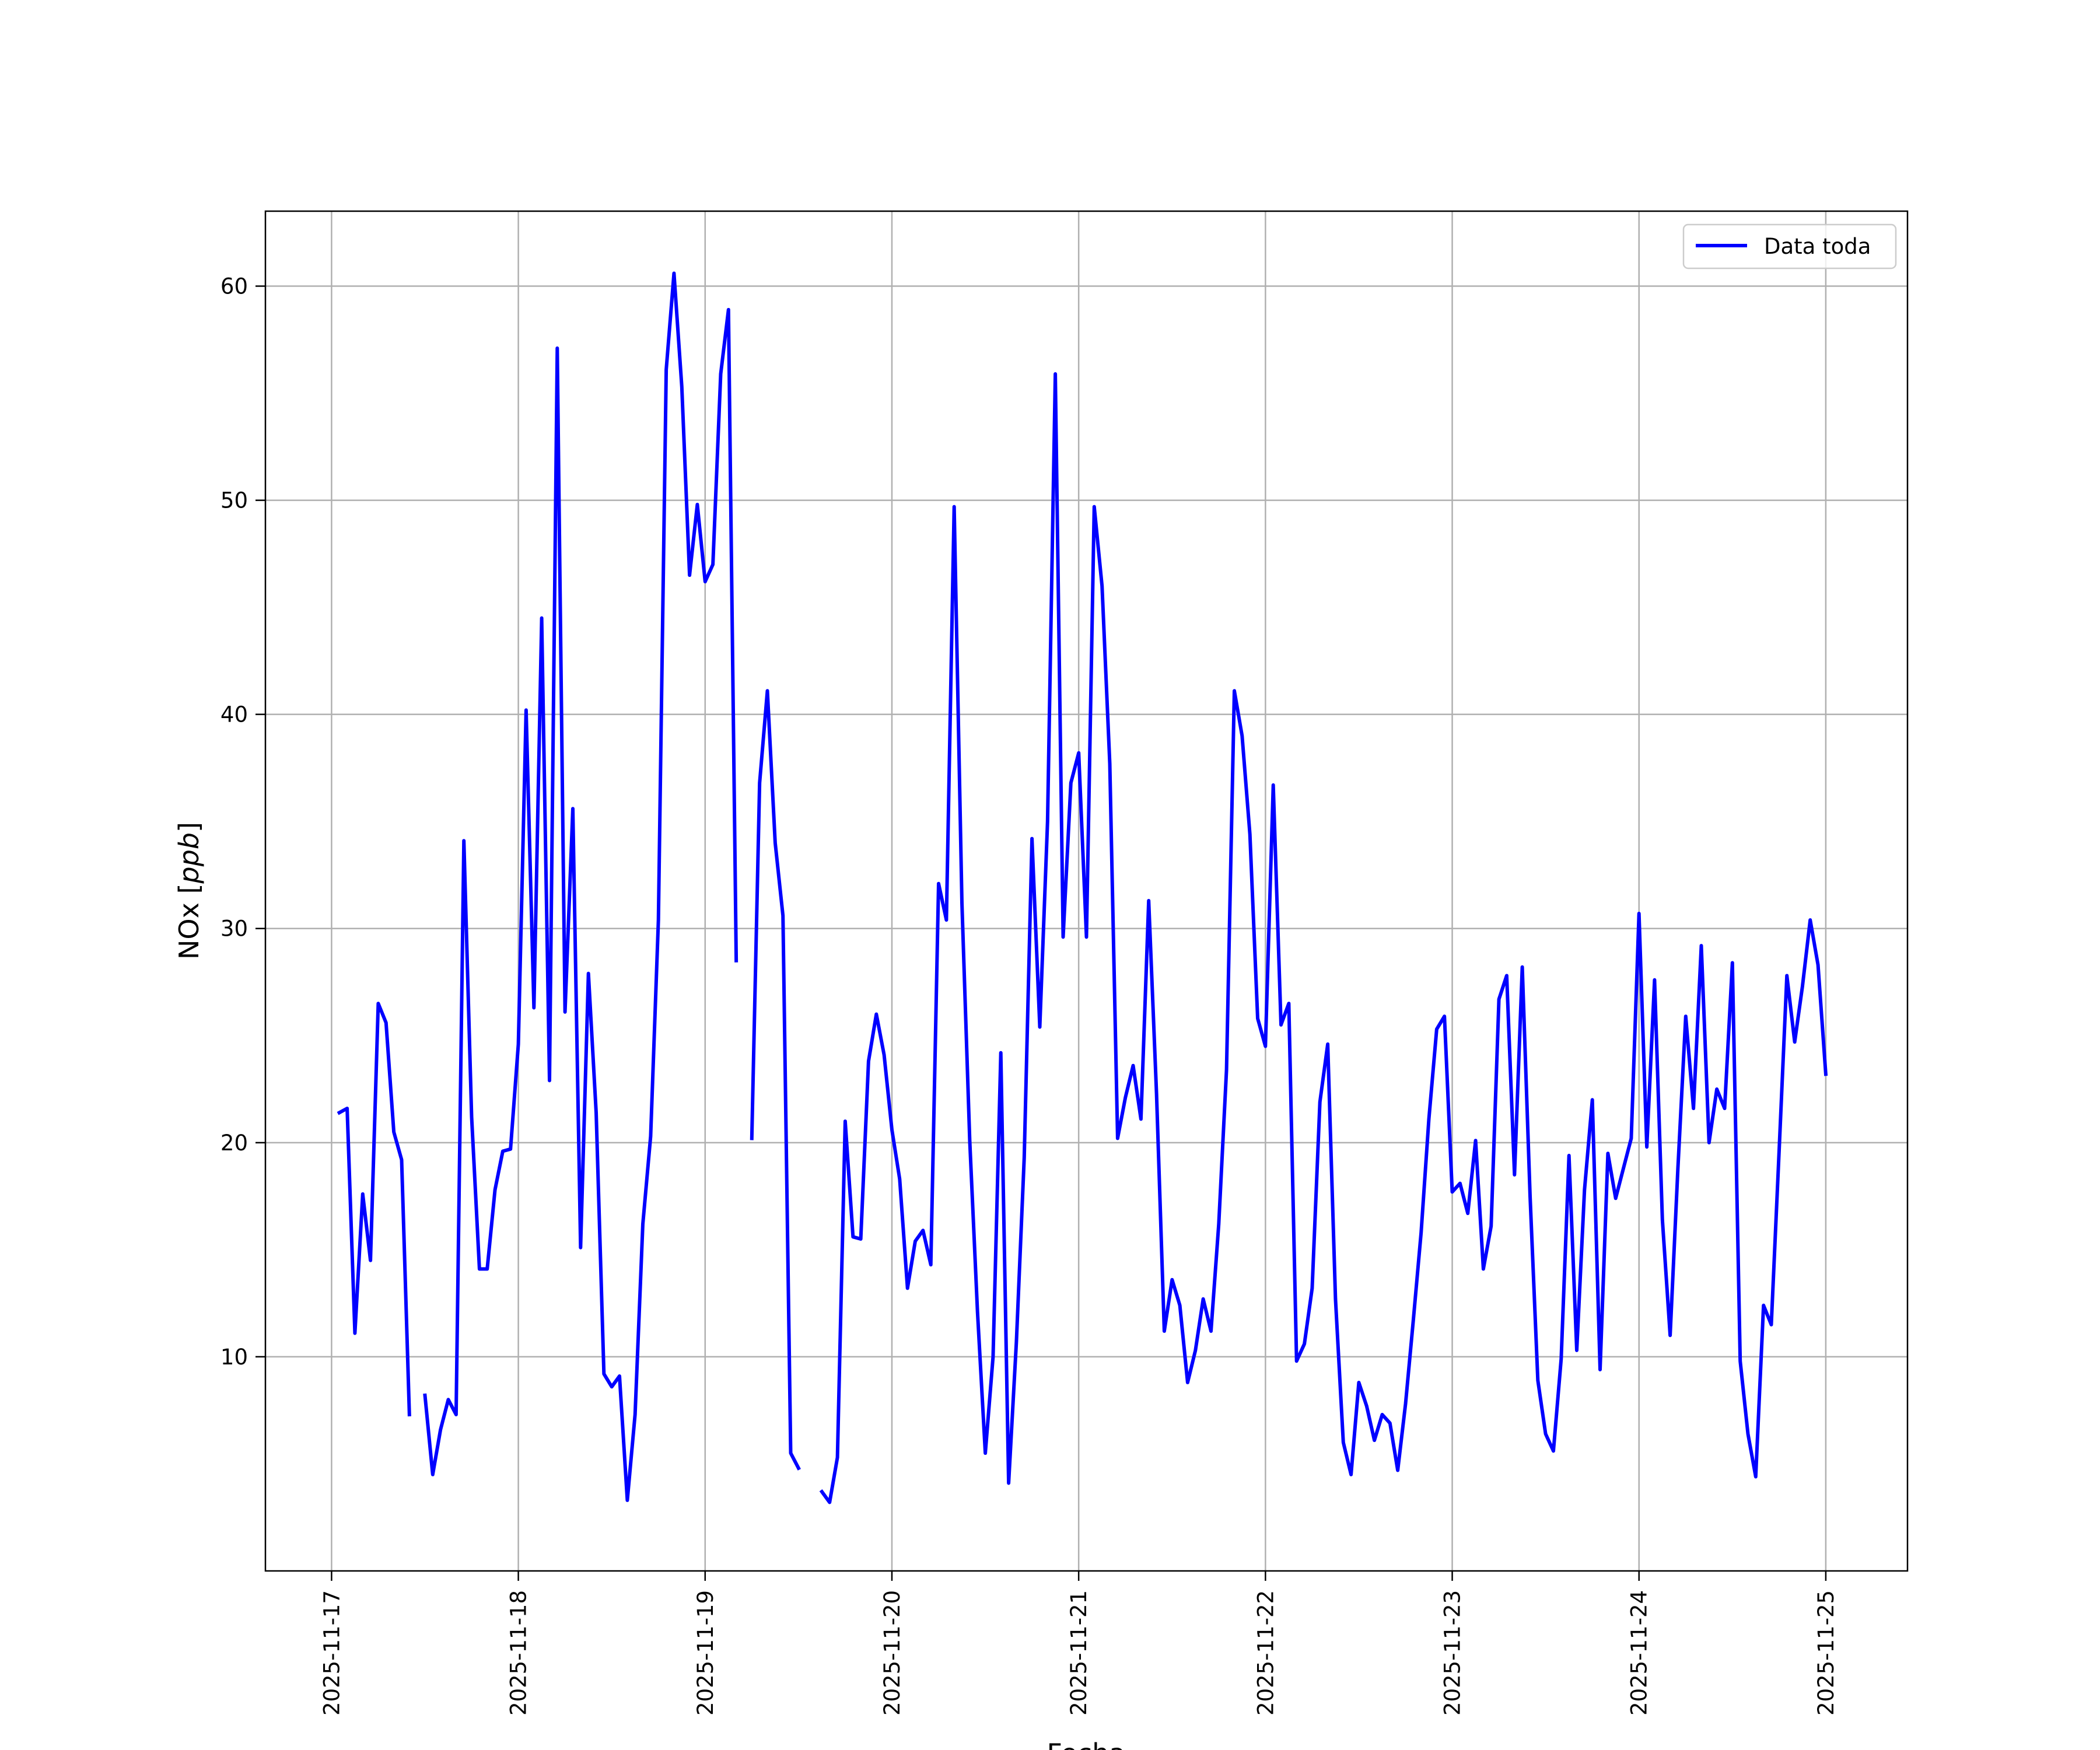 The width and height of the screenshot is (2100, 1750). I want to click on legend-box, so click(1789, 246).